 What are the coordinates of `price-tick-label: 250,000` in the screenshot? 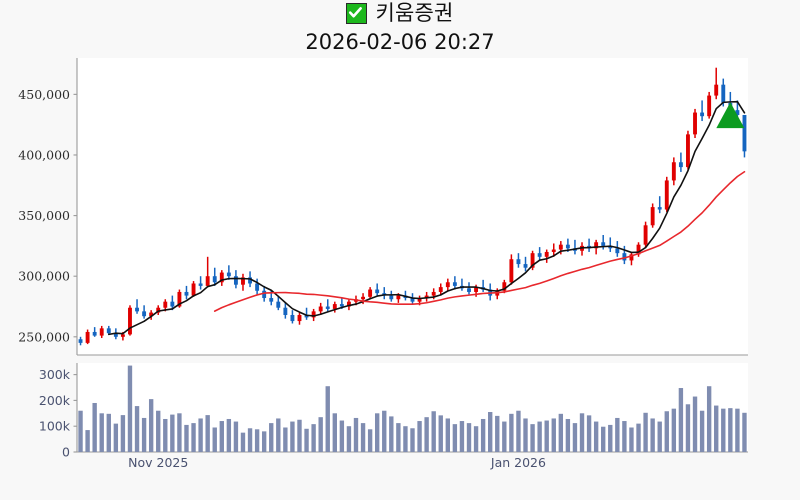 It's located at (44, 336).